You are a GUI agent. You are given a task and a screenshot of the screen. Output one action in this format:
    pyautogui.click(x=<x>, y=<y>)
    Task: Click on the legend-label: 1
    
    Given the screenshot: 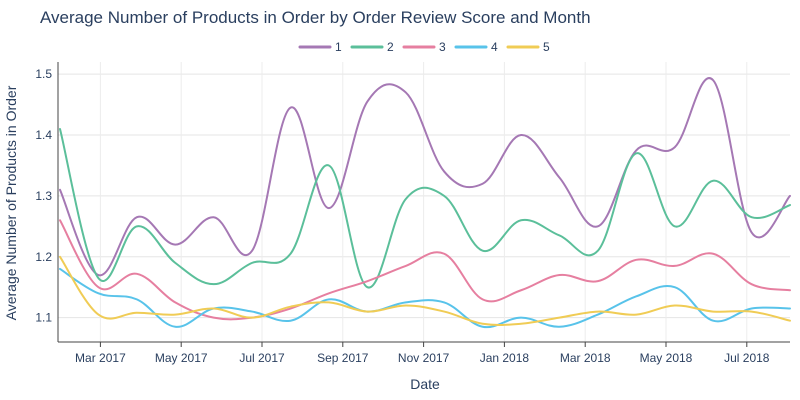 What is the action you would take?
    pyautogui.click(x=338, y=47)
    